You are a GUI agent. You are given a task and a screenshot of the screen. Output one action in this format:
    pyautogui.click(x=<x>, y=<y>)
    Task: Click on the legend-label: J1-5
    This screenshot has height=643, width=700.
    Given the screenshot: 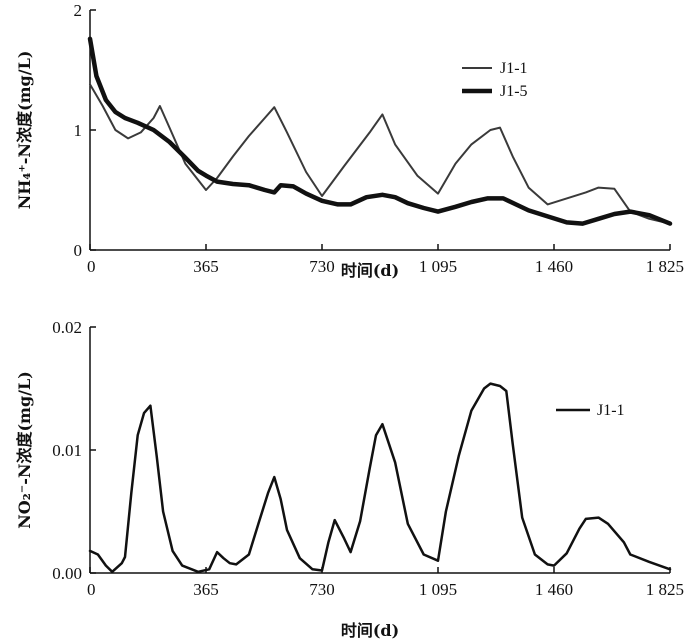 What is the action you would take?
    pyautogui.click(x=514, y=91)
    